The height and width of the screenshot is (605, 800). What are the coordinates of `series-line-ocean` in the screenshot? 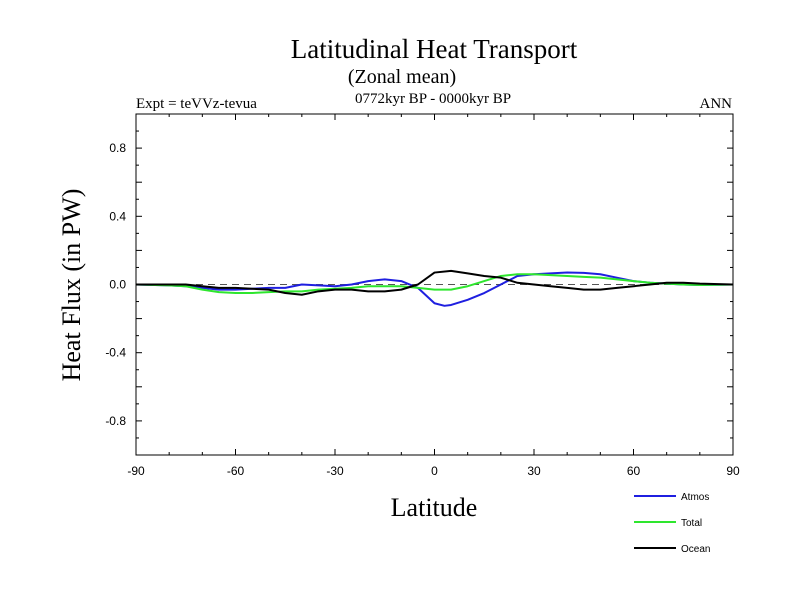 It's located at (435, 282).